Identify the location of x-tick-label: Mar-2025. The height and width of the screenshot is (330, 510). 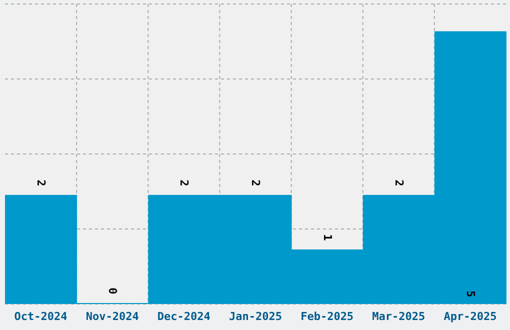
(399, 316).